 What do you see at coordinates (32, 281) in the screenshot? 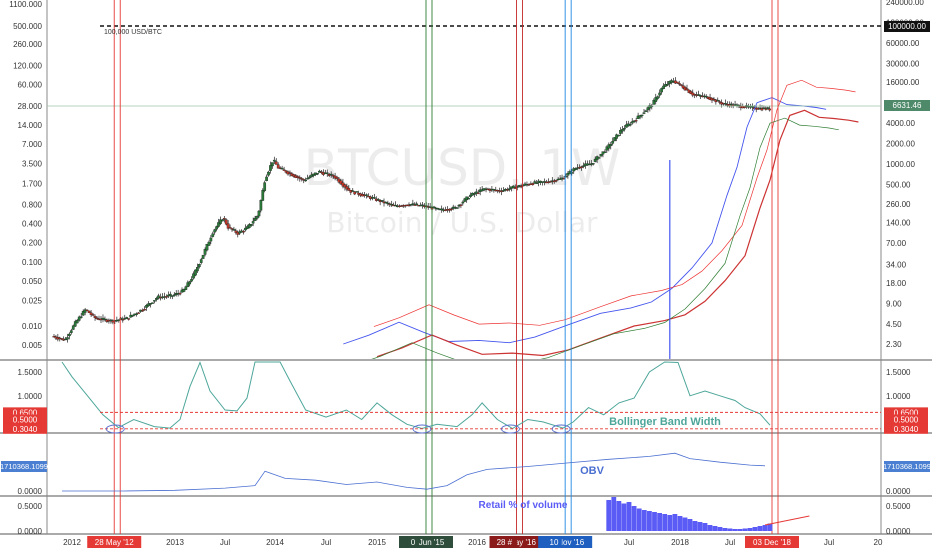
I see `left-axis-tick-label: 0.050` at bounding box center [32, 281].